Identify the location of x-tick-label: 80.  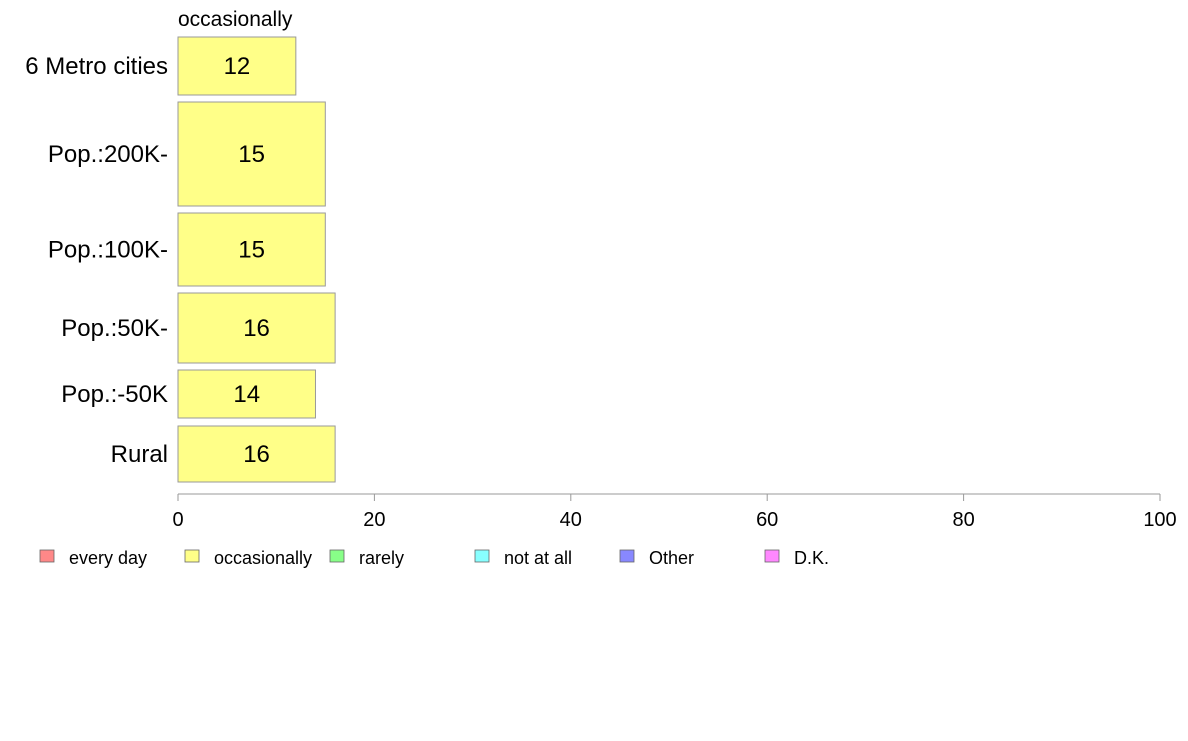
(963, 520).